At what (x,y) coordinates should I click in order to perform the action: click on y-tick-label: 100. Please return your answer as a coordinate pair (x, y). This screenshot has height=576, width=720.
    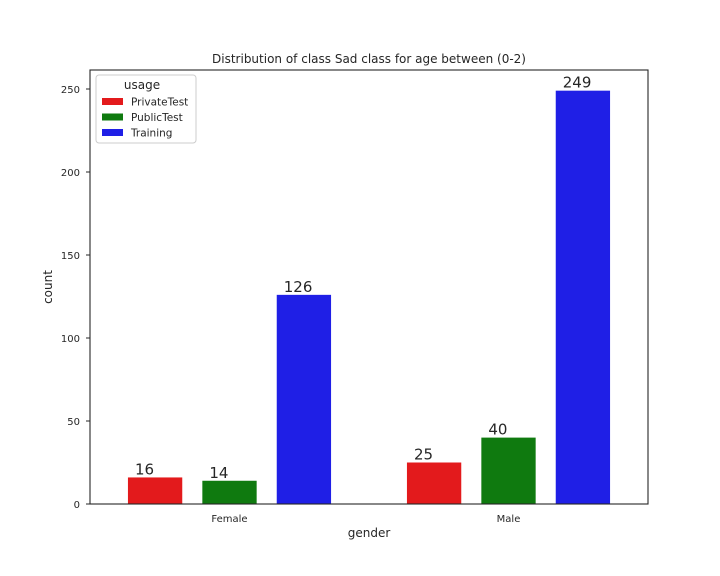
    Looking at the image, I should click on (70, 339).